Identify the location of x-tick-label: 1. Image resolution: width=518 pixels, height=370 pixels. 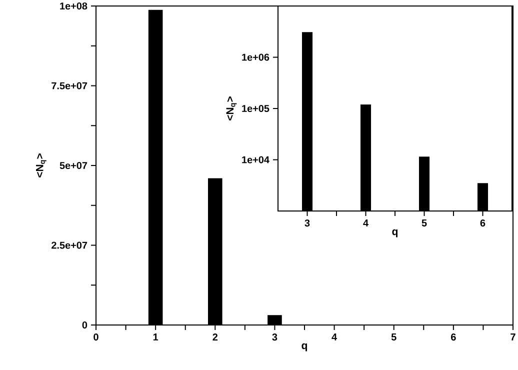
(155, 337).